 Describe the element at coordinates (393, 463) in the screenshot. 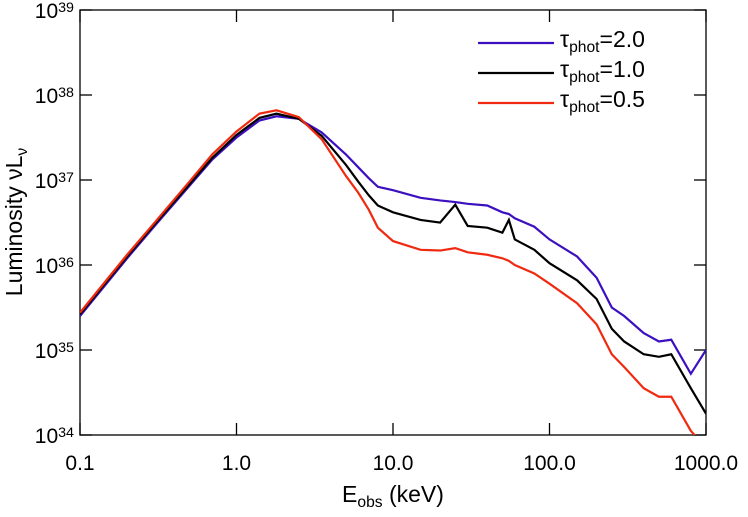

I see `x-tick-label: 10.0` at that location.